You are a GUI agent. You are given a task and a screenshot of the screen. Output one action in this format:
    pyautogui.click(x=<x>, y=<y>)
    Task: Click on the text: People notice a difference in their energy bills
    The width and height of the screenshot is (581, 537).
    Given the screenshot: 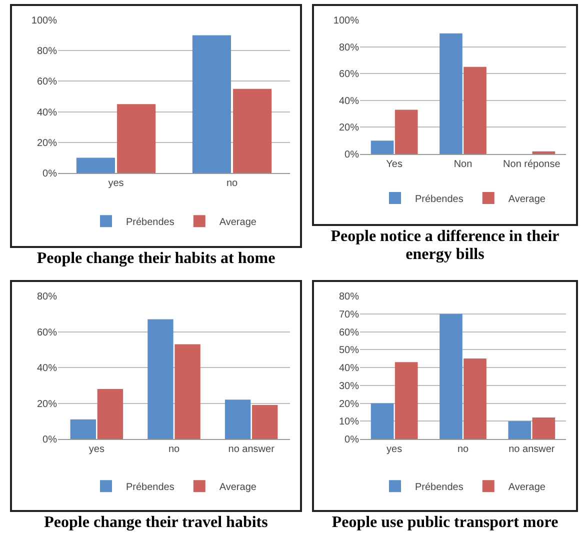 What is the action you would take?
    pyautogui.click(x=445, y=246)
    